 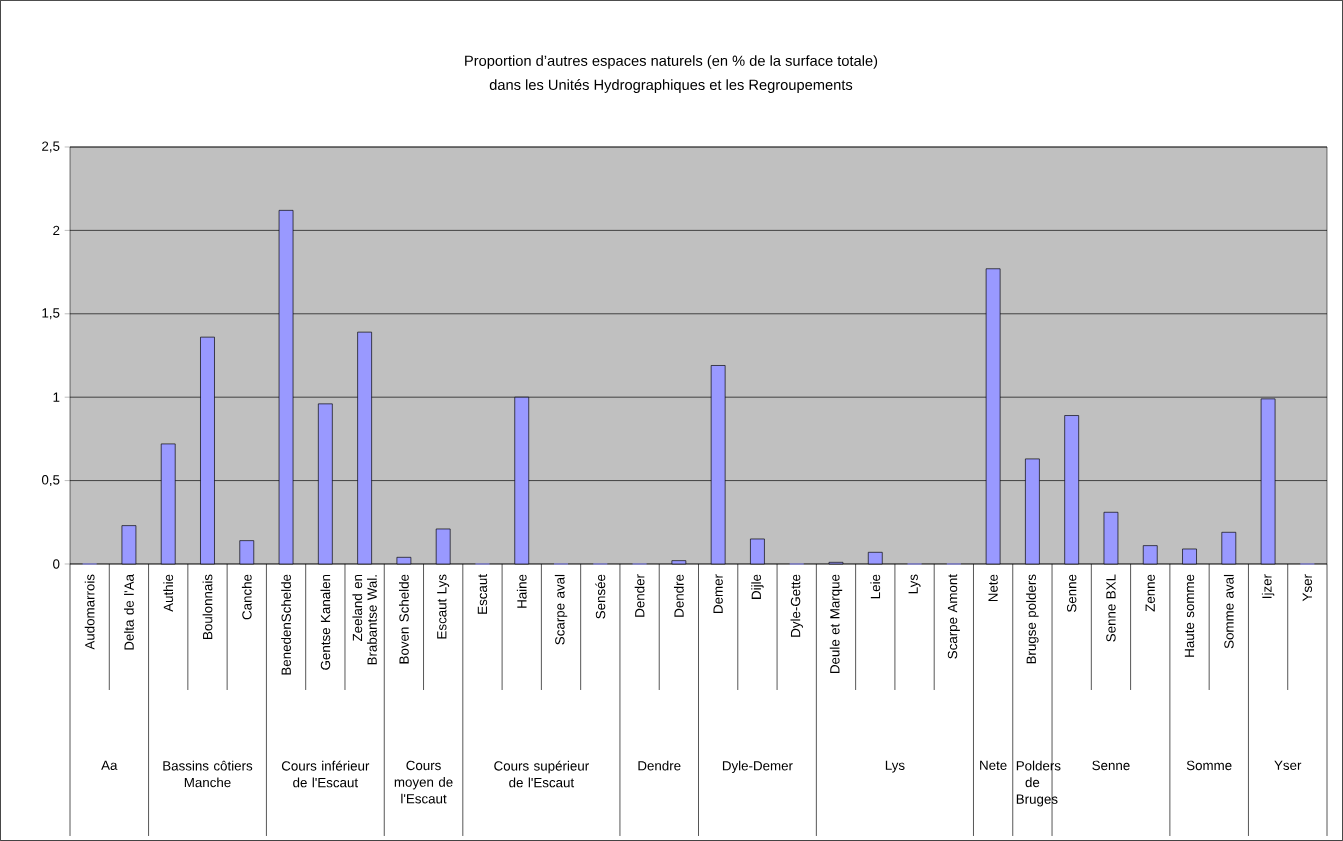 What do you see at coordinates (423, 782) in the screenshot?
I see `text: Cours moyen de l'Escaut` at bounding box center [423, 782].